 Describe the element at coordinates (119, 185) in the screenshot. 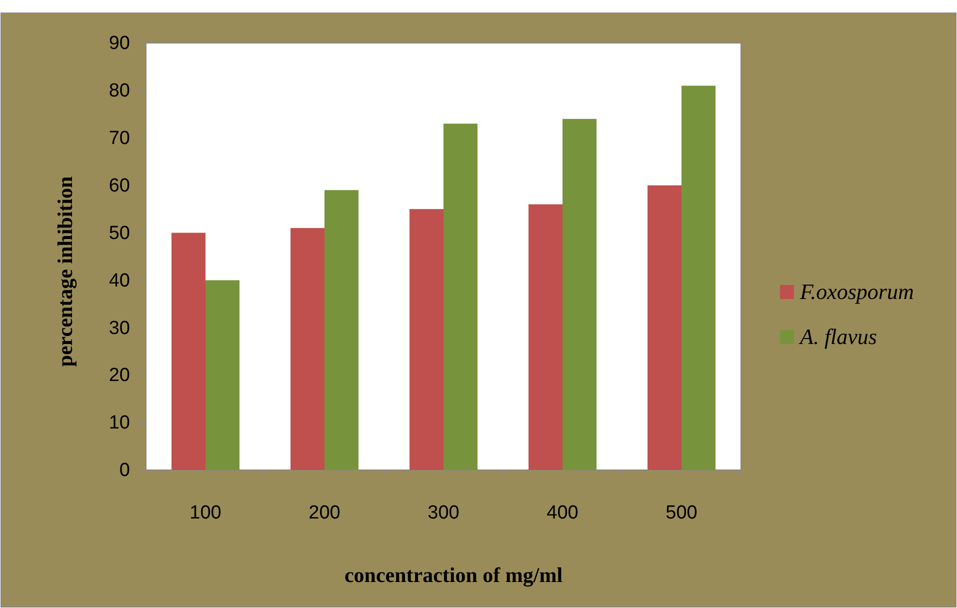

I see `y-tick-label: 60` at that location.